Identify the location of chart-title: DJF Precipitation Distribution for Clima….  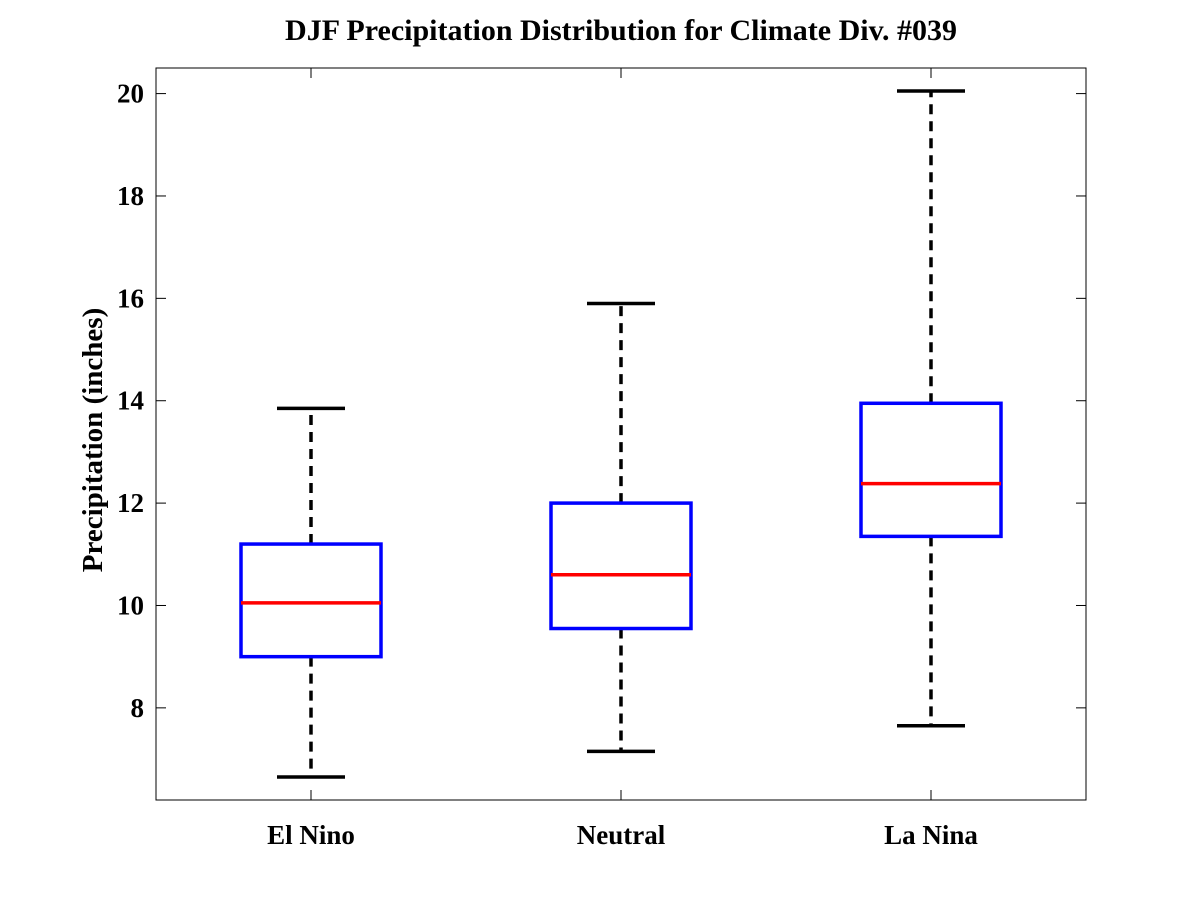
(621, 30).